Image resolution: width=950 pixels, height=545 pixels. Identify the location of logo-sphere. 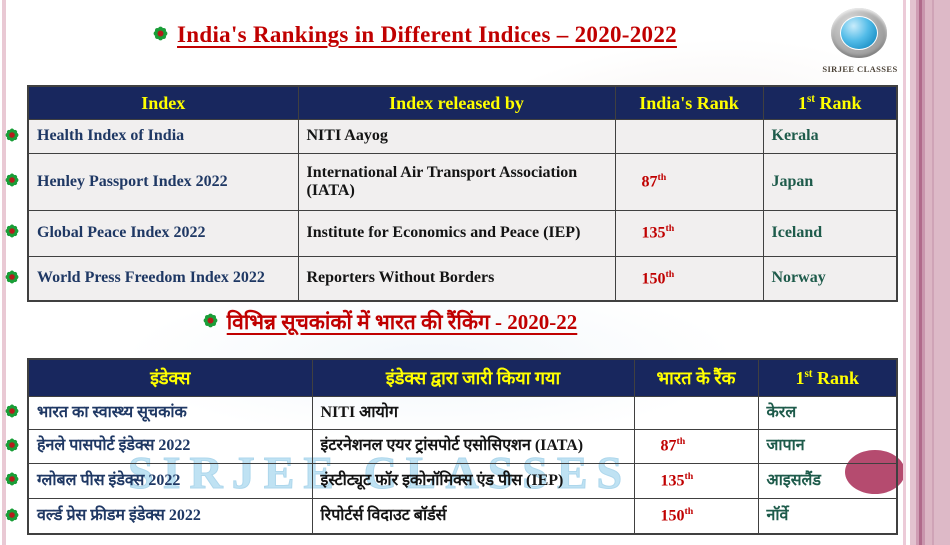
(859, 33).